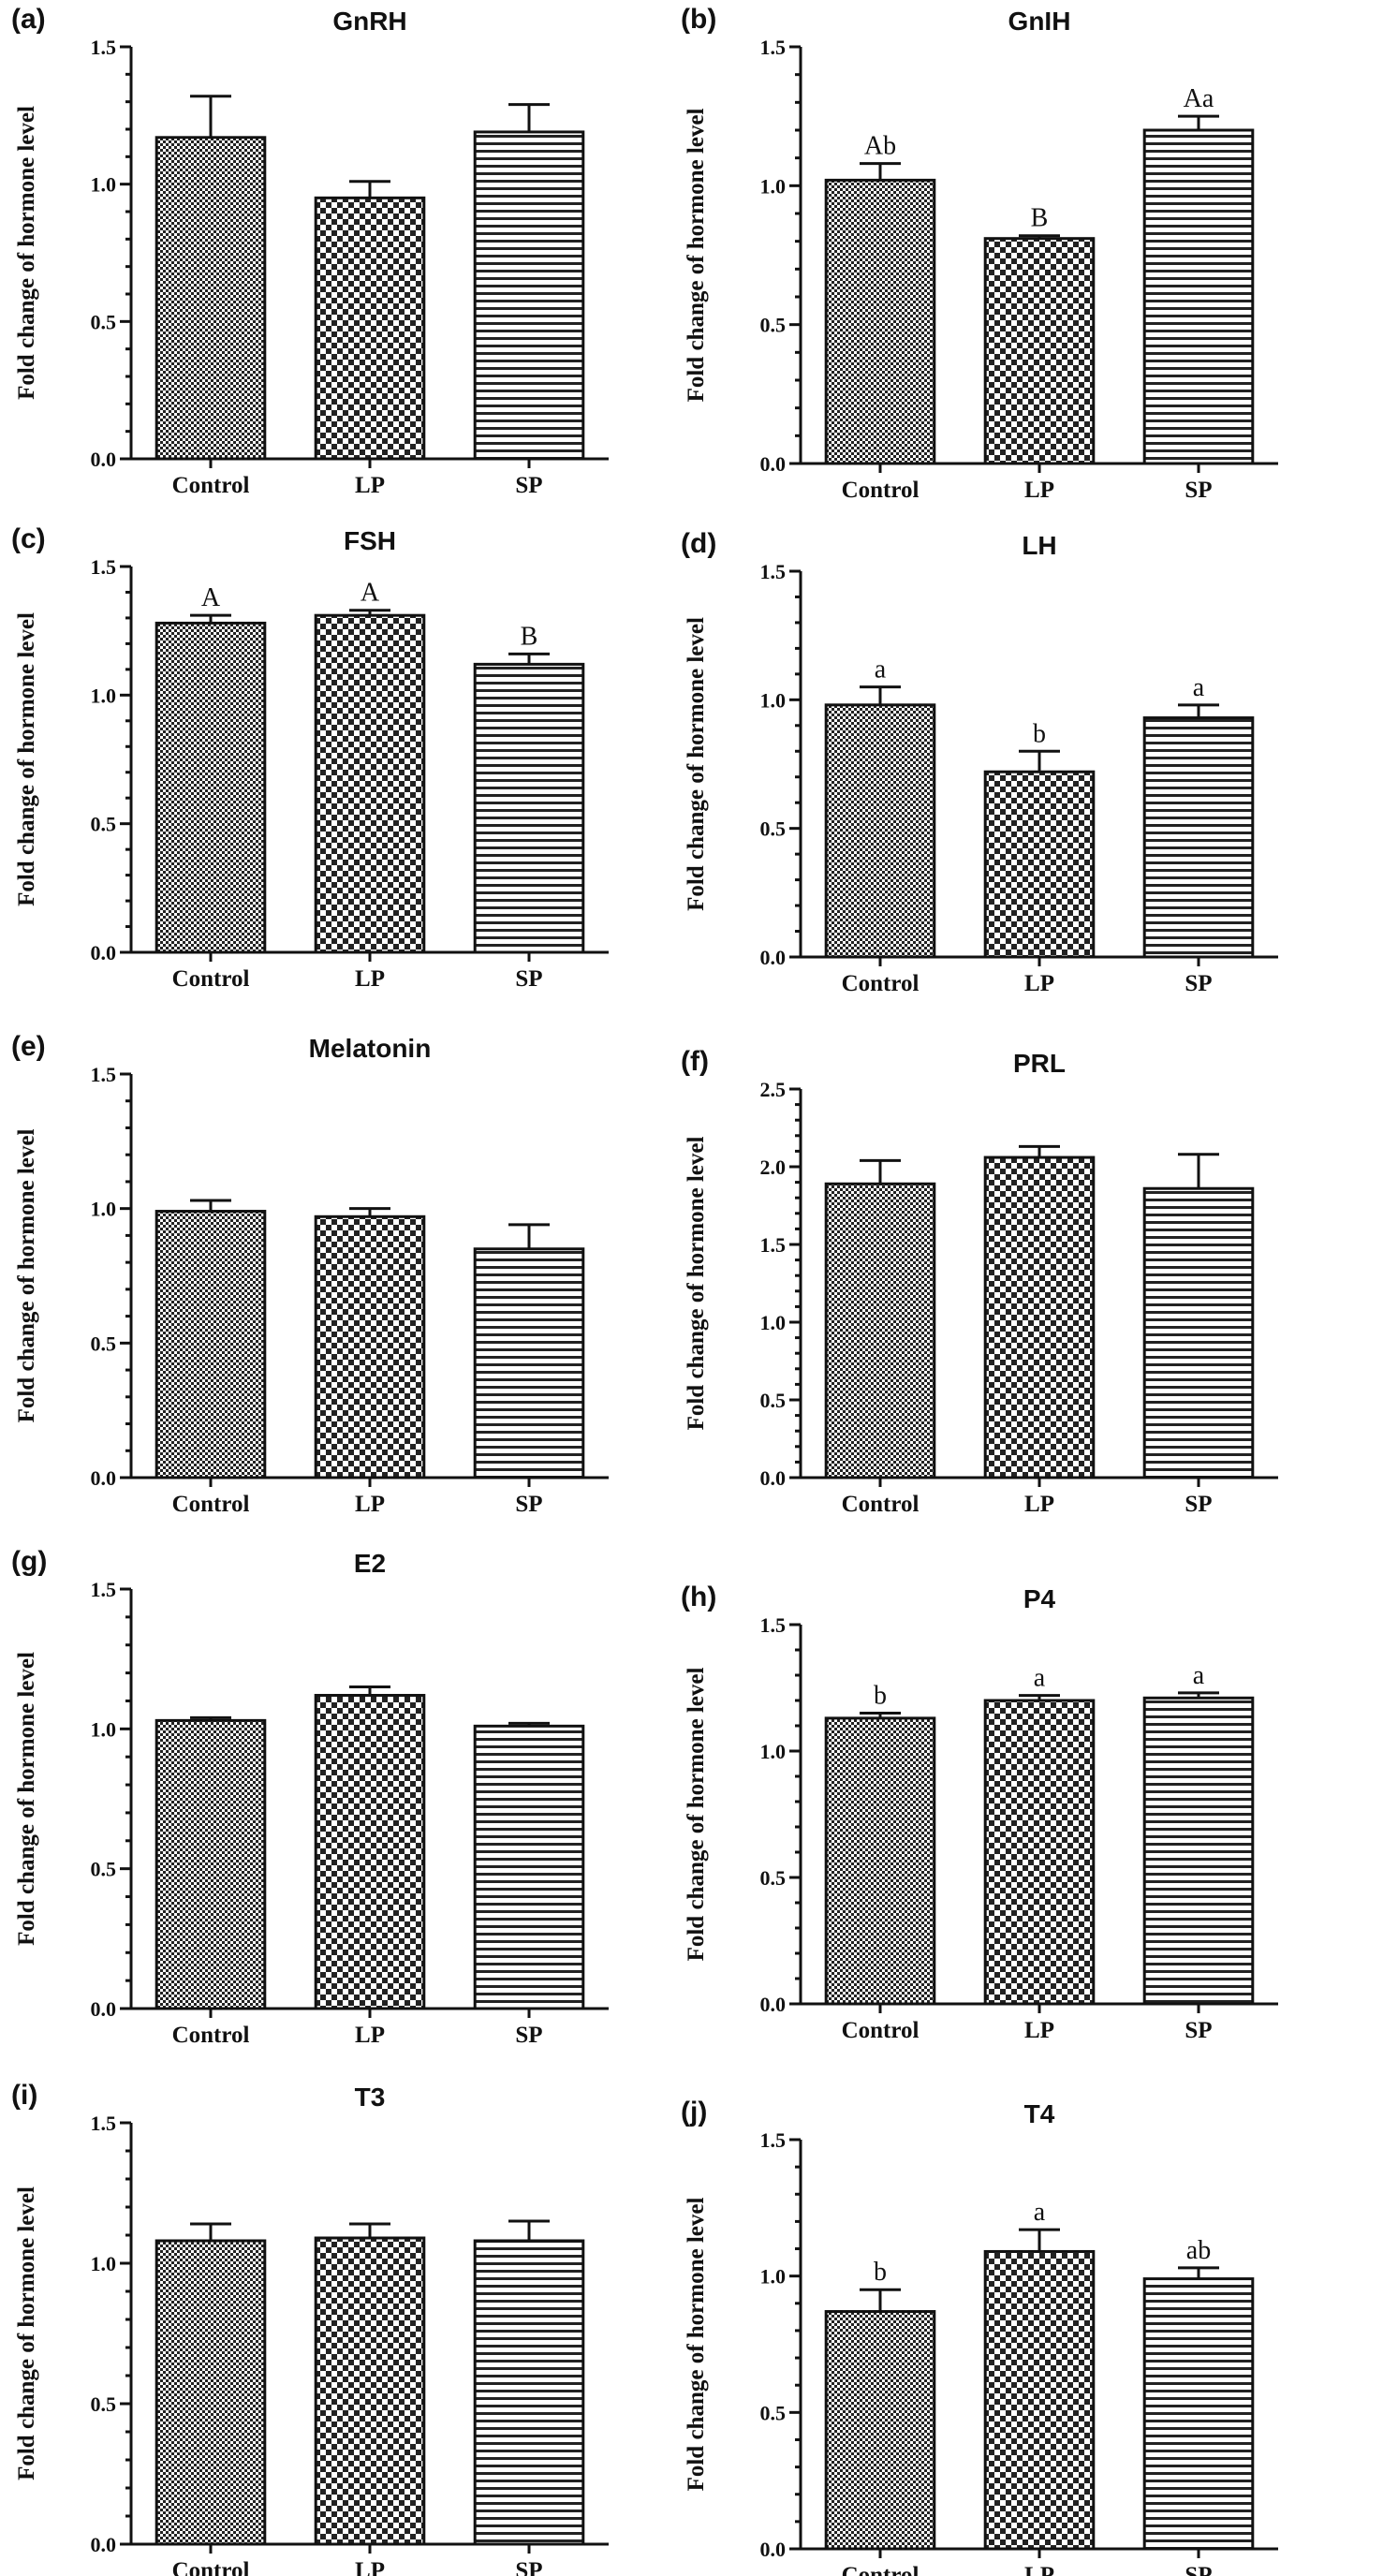 This screenshot has width=1398, height=2576. What do you see at coordinates (880, 146) in the screenshot?
I see `significance-label: Ab` at bounding box center [880, 146].